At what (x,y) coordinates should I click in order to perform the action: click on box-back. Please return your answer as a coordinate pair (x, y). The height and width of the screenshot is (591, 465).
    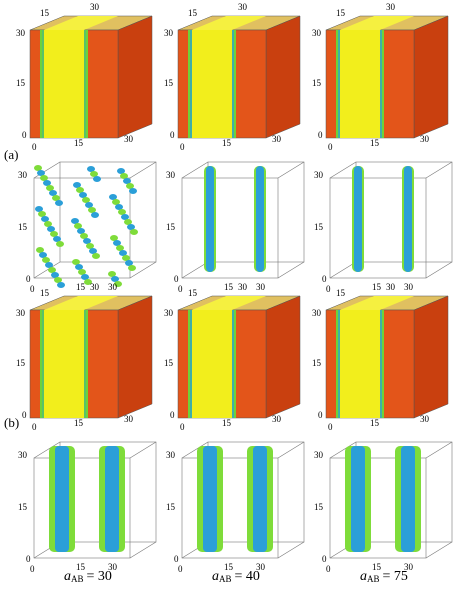
    Looking at the image, I should click on (108, 212).